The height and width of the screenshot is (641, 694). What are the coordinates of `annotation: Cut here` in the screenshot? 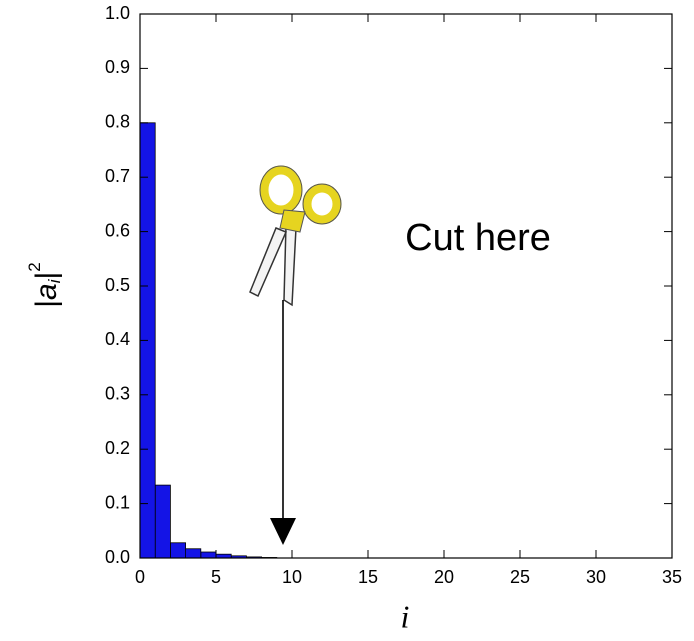 It's located at (478, 238).